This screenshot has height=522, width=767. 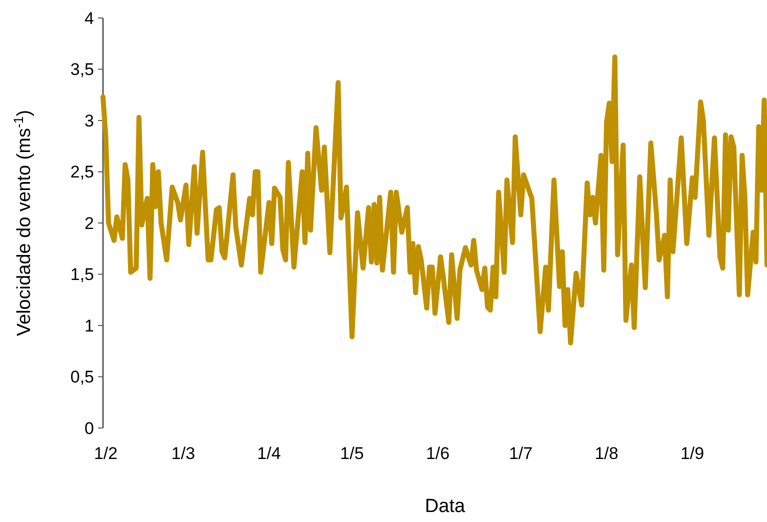 What do you see at coordinates (89, 428) in the screenshot?
I see `y-tick-label: 0` at bounding box center [89, 428].